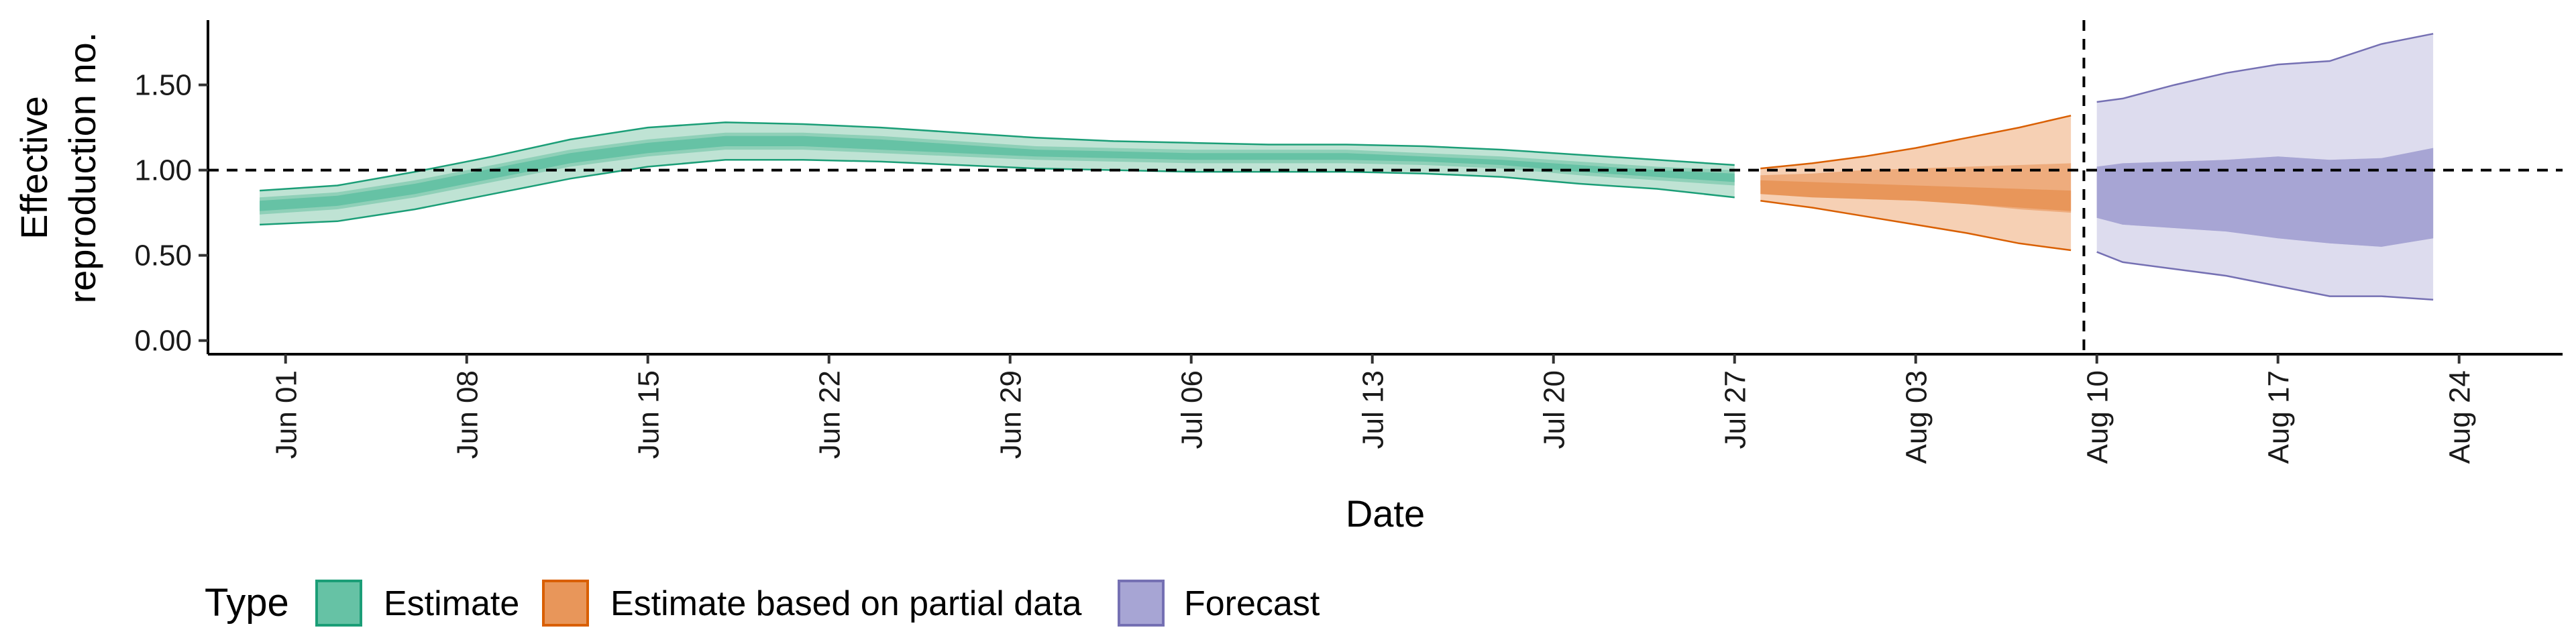  What do you see at coordinates (1192, 409) in the screenshot?
I see `x-tick-label: Jul 06` at bounding box center [1192, 409].